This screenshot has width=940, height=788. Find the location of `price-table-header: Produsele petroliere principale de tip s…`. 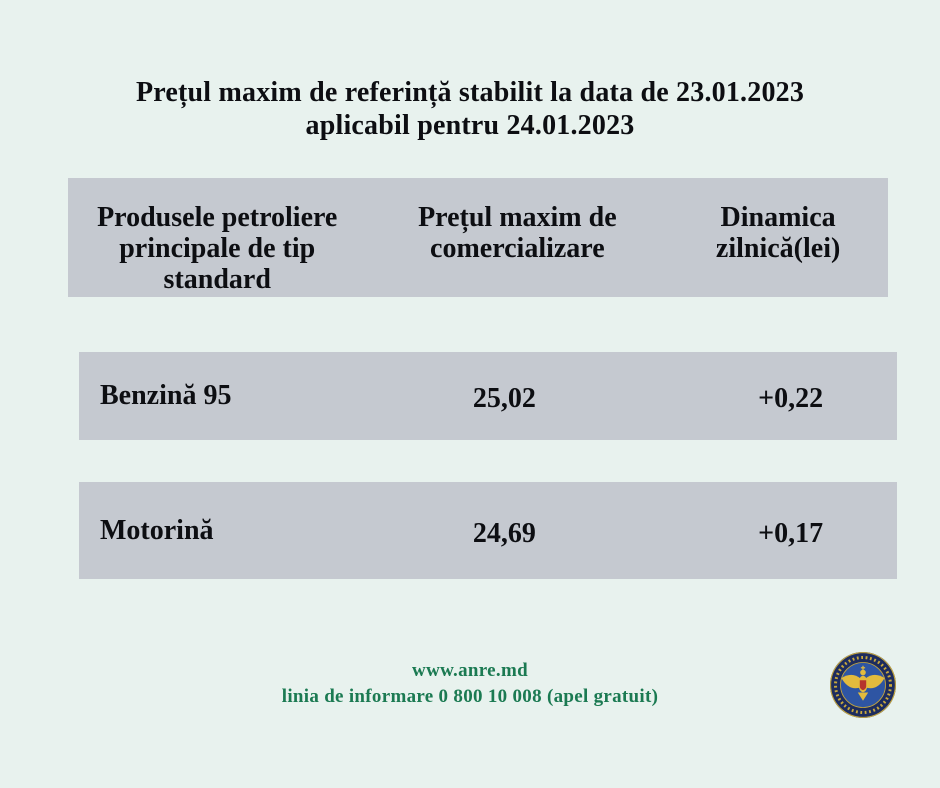

price-table-header: Produsele petroliere principale de tip s… is located at coordinates (478, 237).